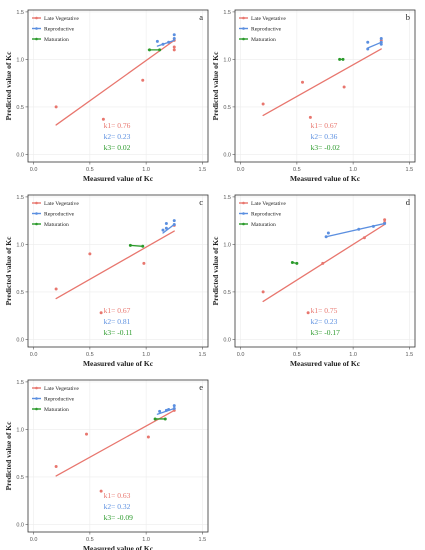  I want to click on k-annotation: k3= -0.09, so click(118, 517).